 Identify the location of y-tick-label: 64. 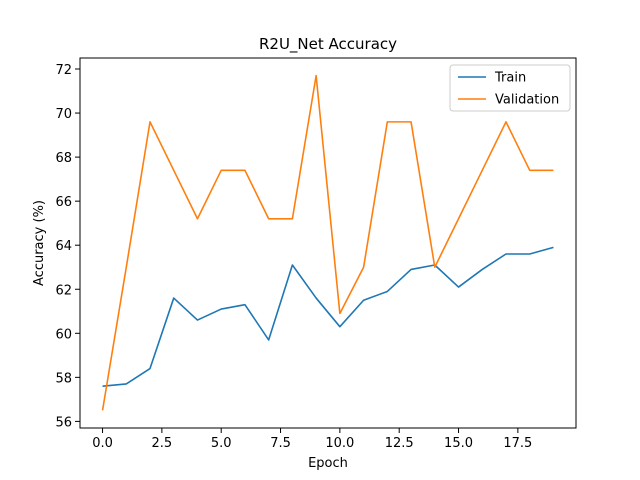
(63, 246).